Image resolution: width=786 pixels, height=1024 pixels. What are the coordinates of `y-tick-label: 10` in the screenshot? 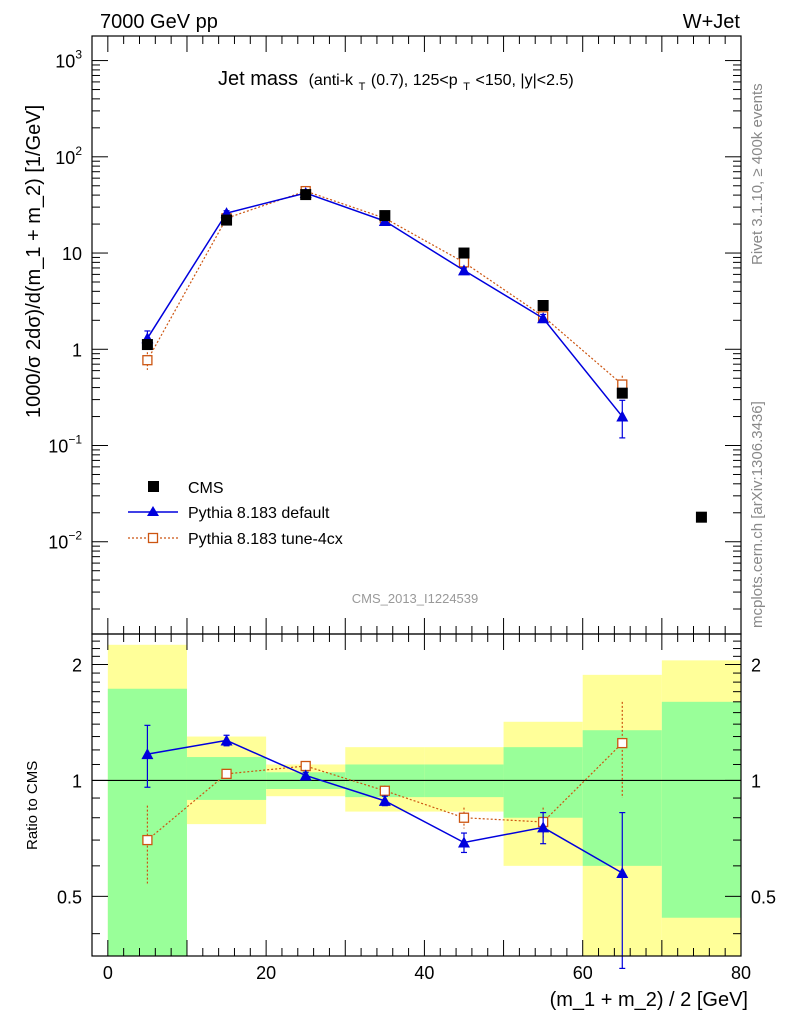 It's located at (72, 254).